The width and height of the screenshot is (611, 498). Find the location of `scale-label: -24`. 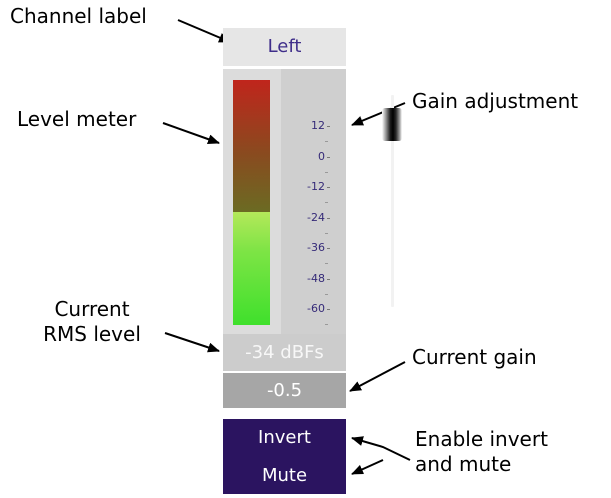

scale-label: -24 is located at coordinates (316, 217).